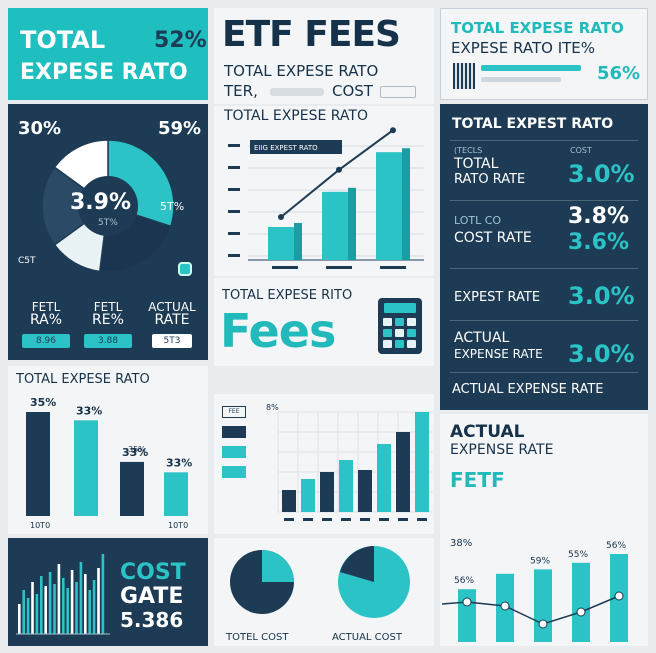 This screenshot has height=653, width=656. What do you see at coordinates (153, 572) in the screenshot?
I see `cost-line1: COST` at bounding box center [153, 572].